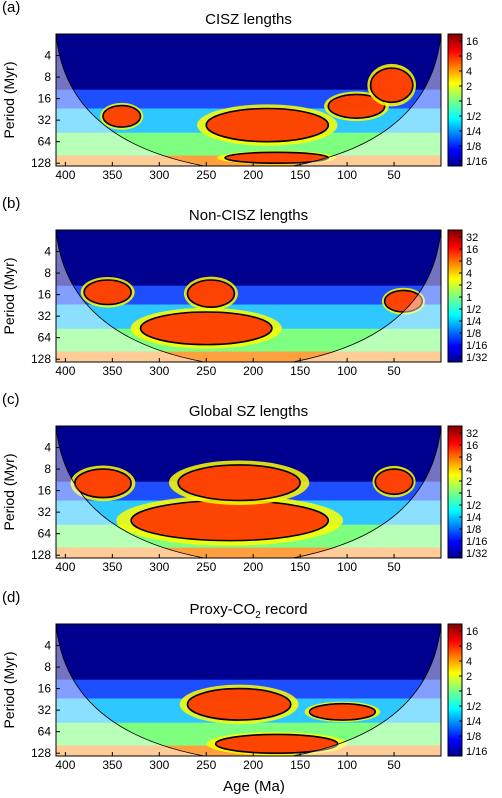 The width and height of the screenshot is (502, 798). I want to click on panel-title-subscript: 2, so click(258, 615).